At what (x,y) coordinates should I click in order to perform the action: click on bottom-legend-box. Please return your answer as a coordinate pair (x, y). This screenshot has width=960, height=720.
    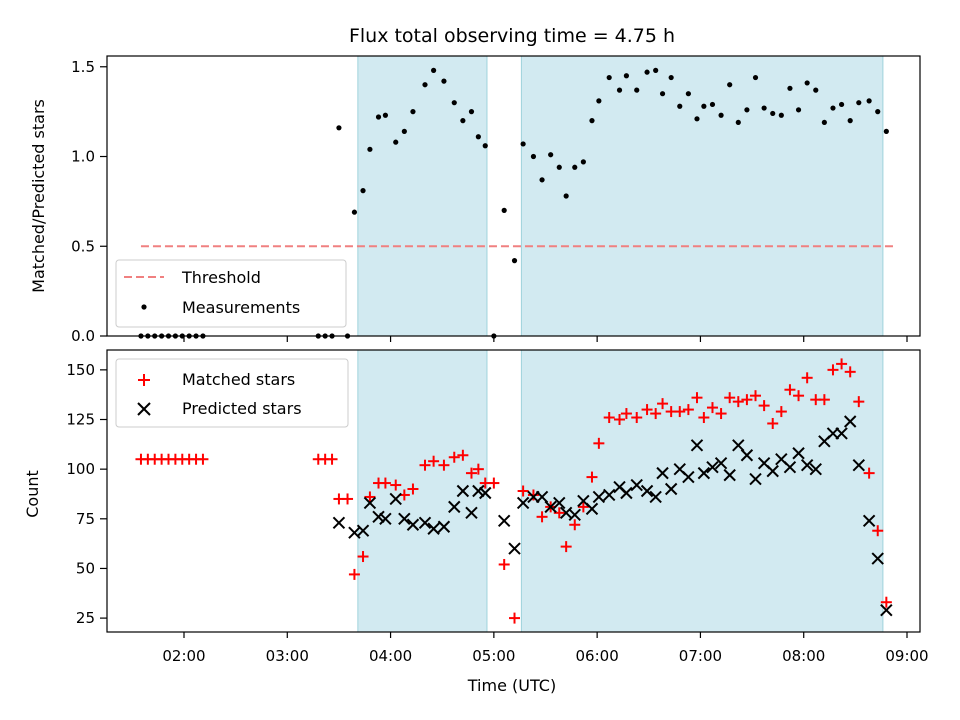
    Looking at the image, I should click on (232, 393).